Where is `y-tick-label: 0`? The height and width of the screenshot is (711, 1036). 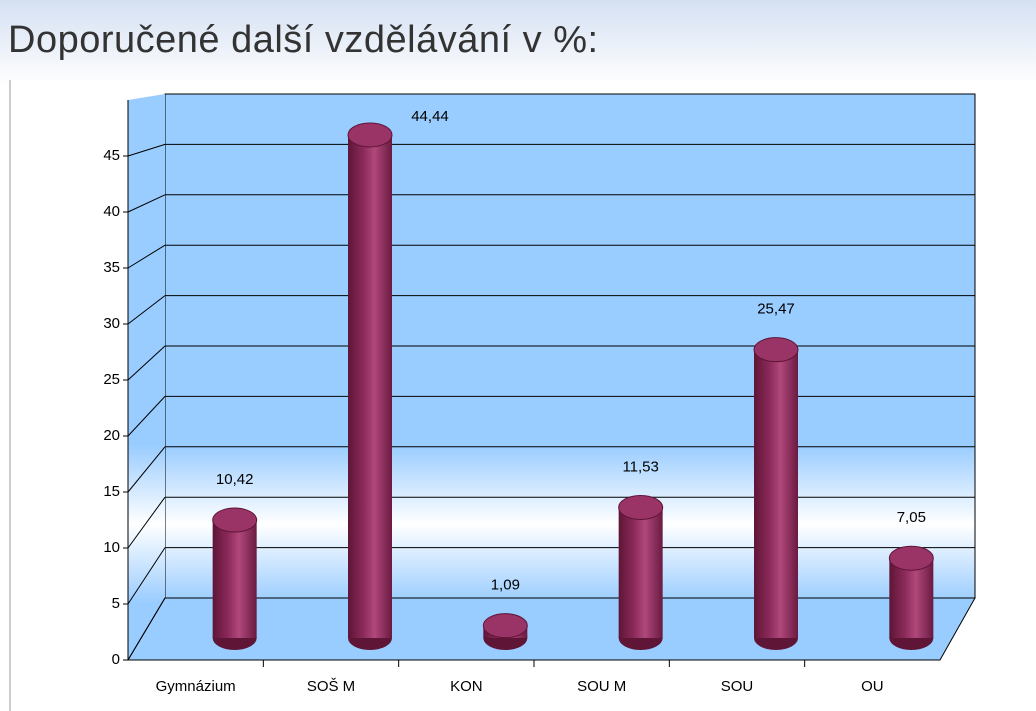 y-tick-label: 0 is located at coordinates (116, 659).